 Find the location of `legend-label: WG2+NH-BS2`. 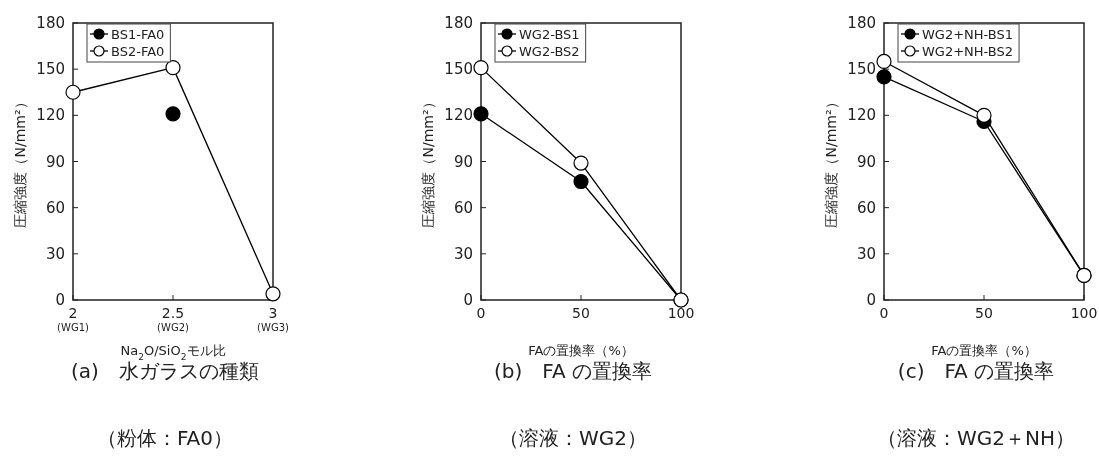

legend-label: WG2+NH-BS2 is located at coordinates (968, 51).